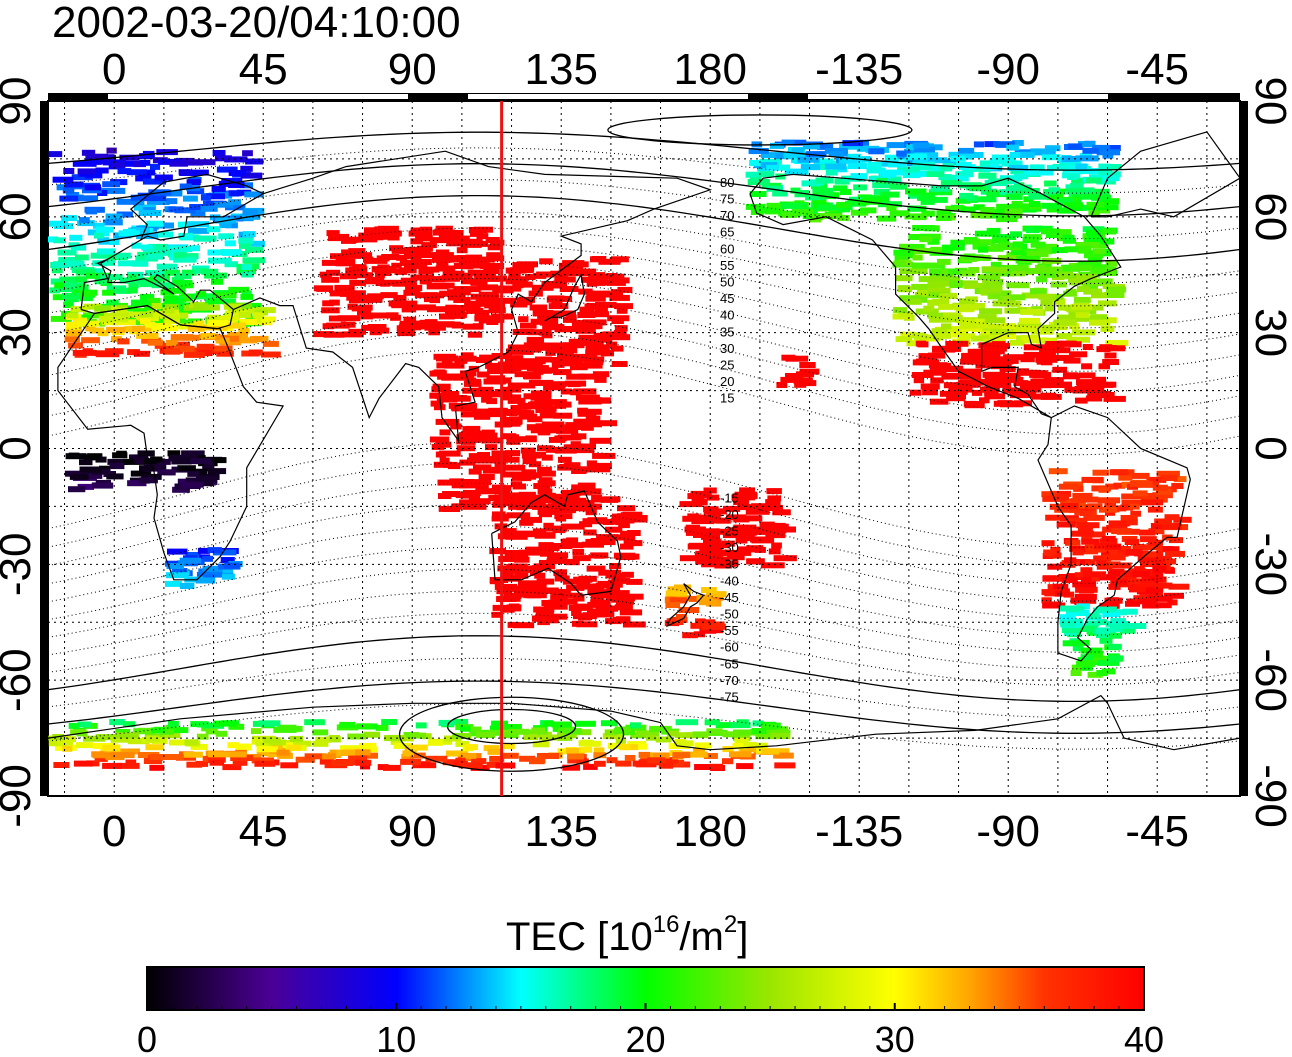 Image resolution: width=1292 pixels, height=1057 pixels. Describe the element at coordinates (114, 69) in the screenshot. I see `axis-top-tick-label: 0` at that location.